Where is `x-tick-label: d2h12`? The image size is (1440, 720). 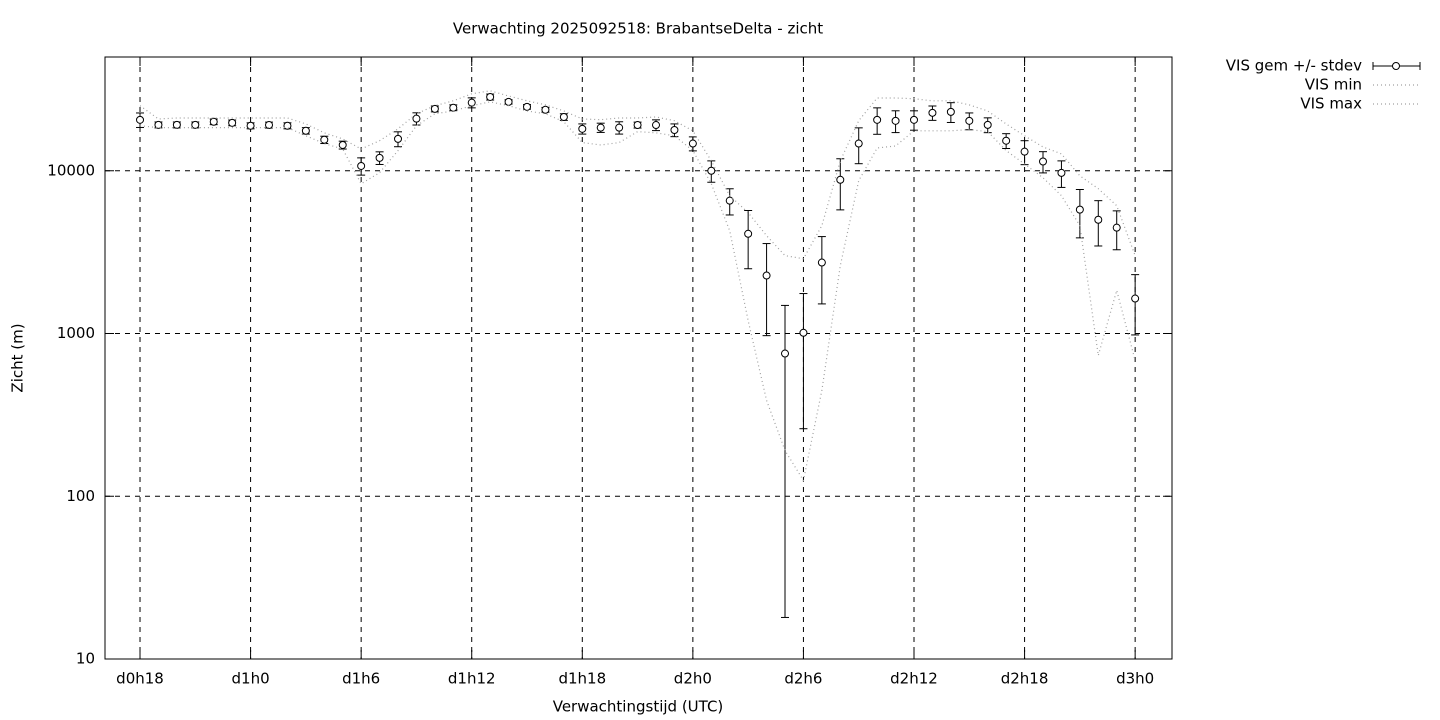
x-tick-label: d2h12 is located at coordinates (914, 679).